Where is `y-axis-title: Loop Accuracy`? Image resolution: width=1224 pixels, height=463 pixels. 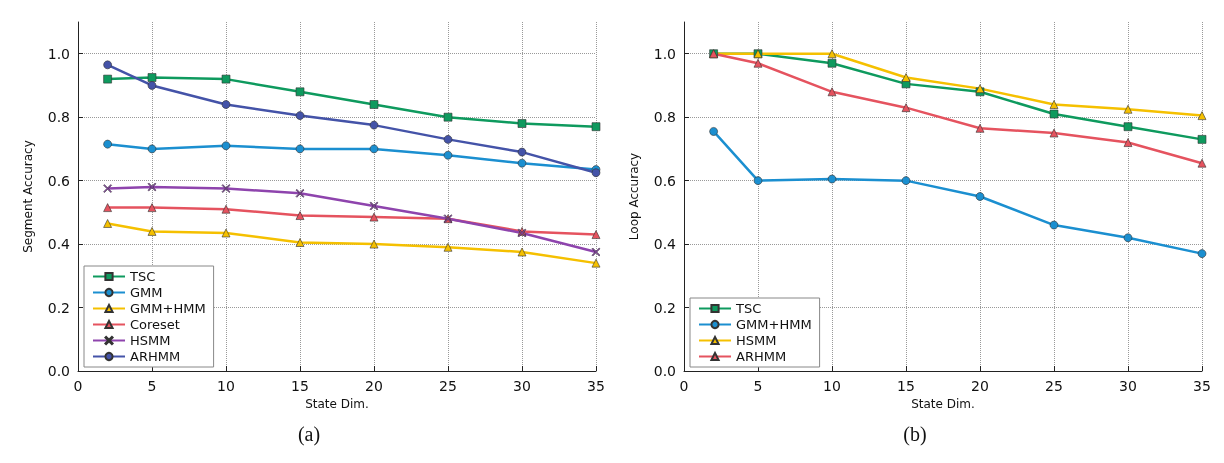
y-axis-title: Loop Accuracy is located at coordinates (634, 196).